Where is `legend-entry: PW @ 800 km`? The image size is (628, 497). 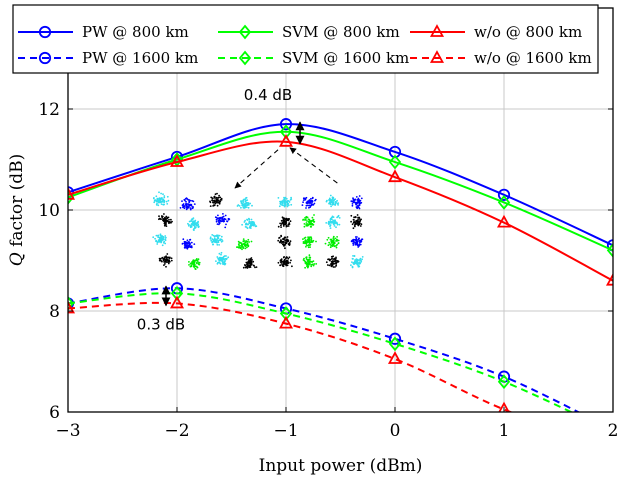 legend-entry: PW @ 800 km is located at coordinates (103, 32).